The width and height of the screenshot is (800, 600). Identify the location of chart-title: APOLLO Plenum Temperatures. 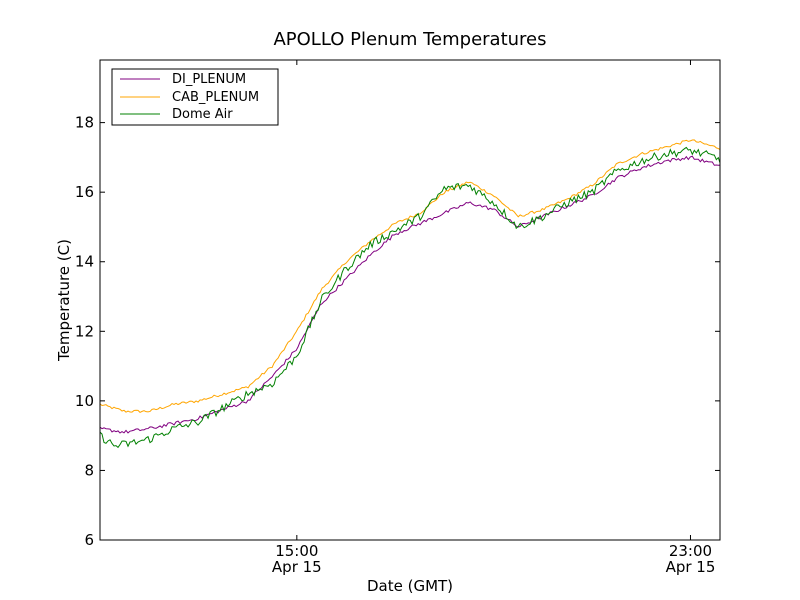
(409, 39).